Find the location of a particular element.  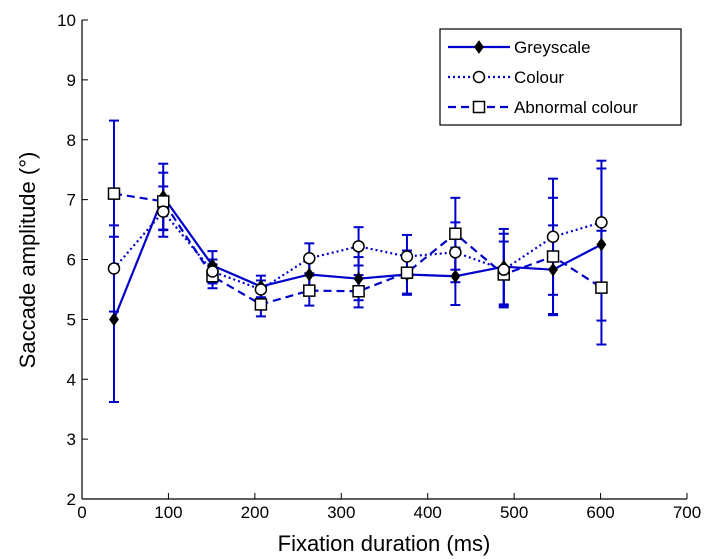

marker-s1-p6 is located at coordinates (407, 256).